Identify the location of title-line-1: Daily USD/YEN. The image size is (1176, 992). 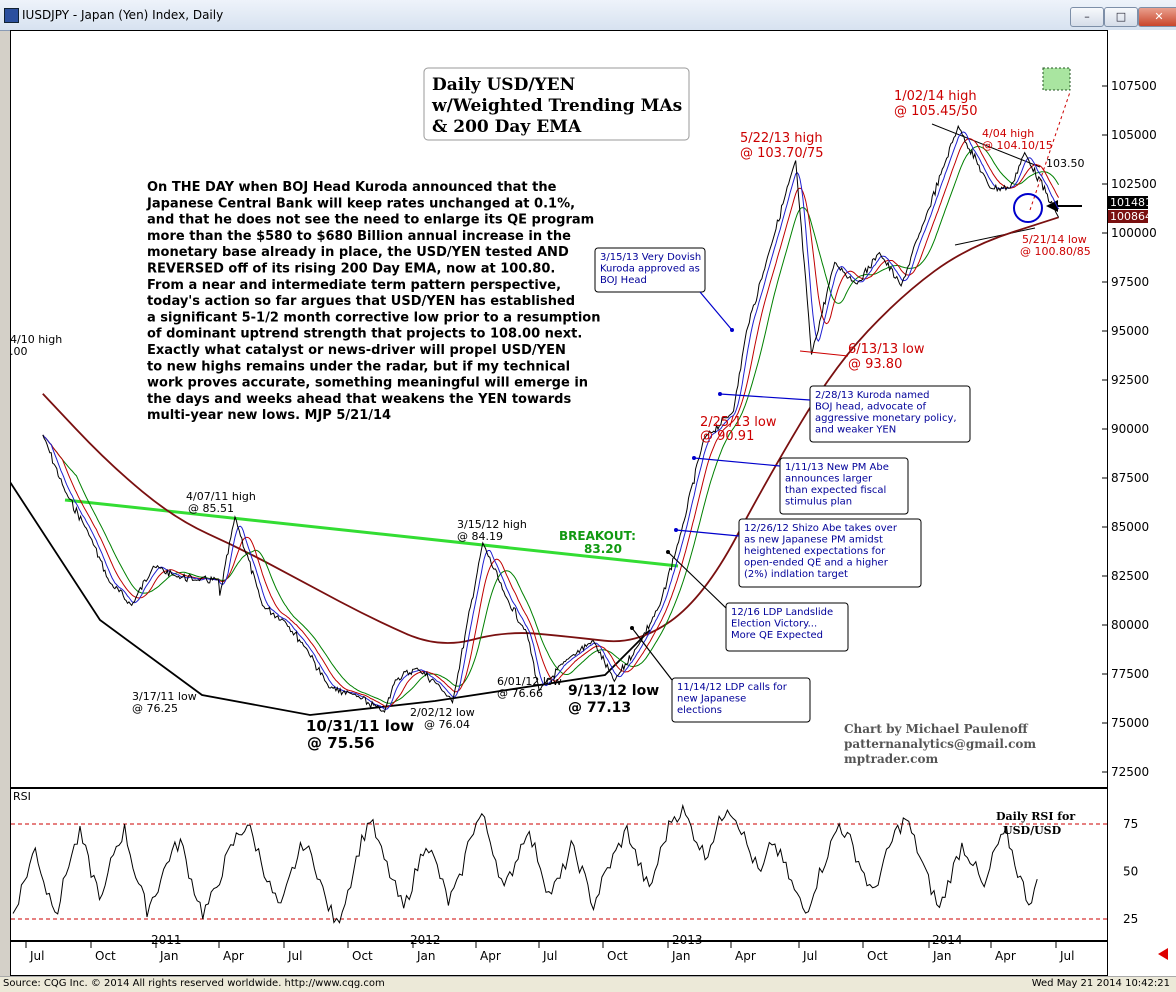
(503, 85).